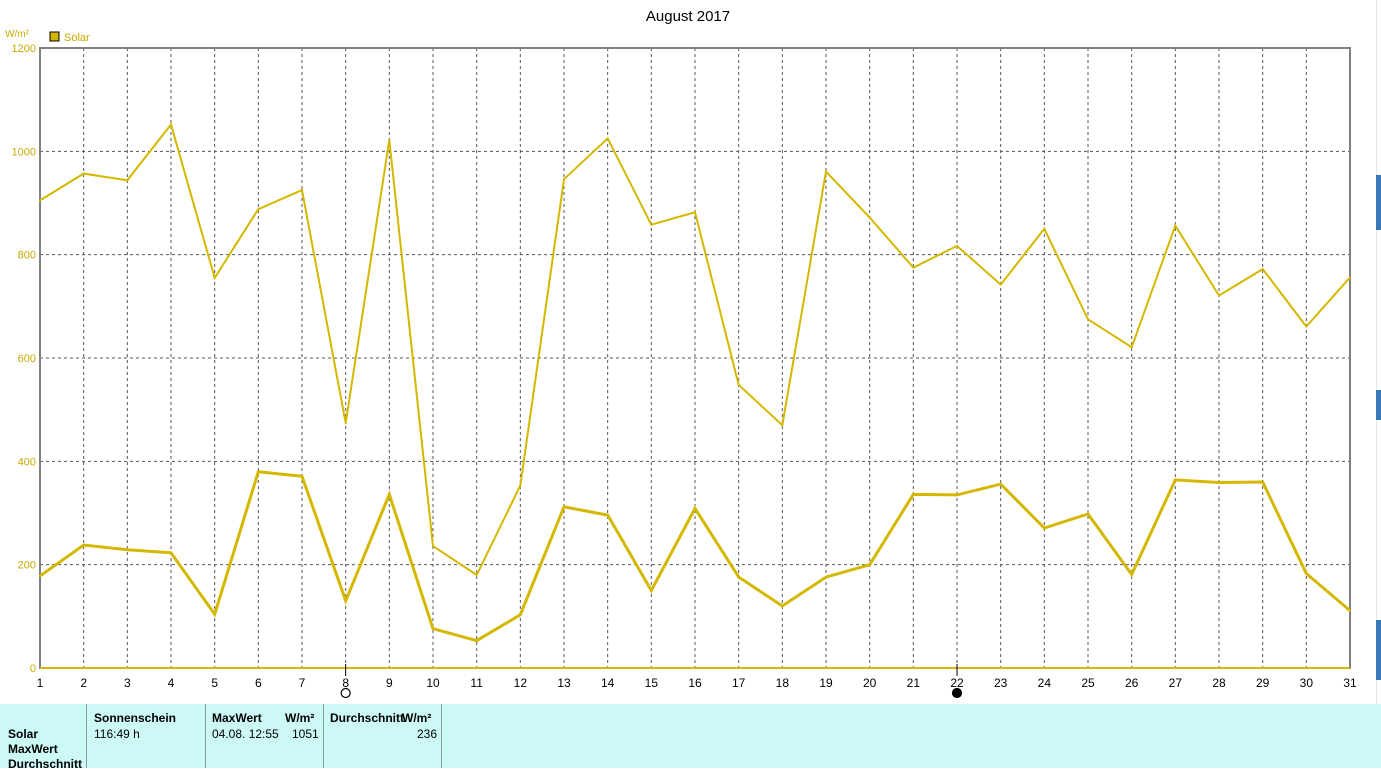 This screenshot has height=771, width=1381. I want to click on x-tick-label: 3, so click(127, 683).